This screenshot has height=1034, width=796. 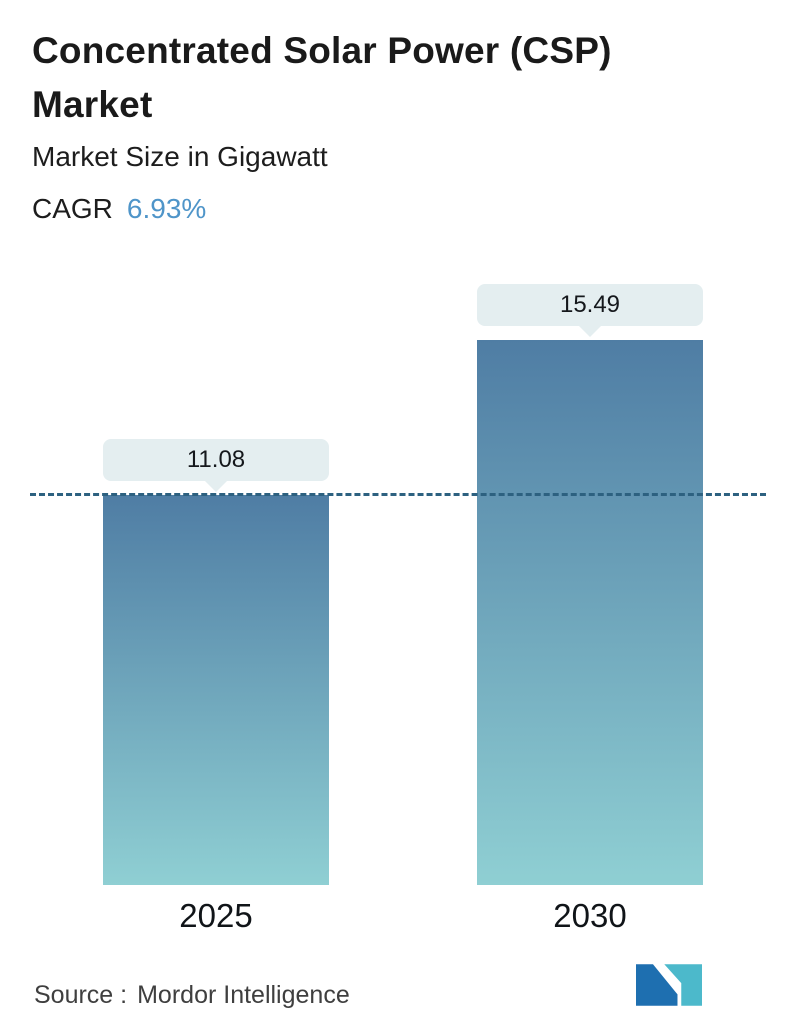 I want to click on axis-label-2025: 2025, so click(x=216, y=915).